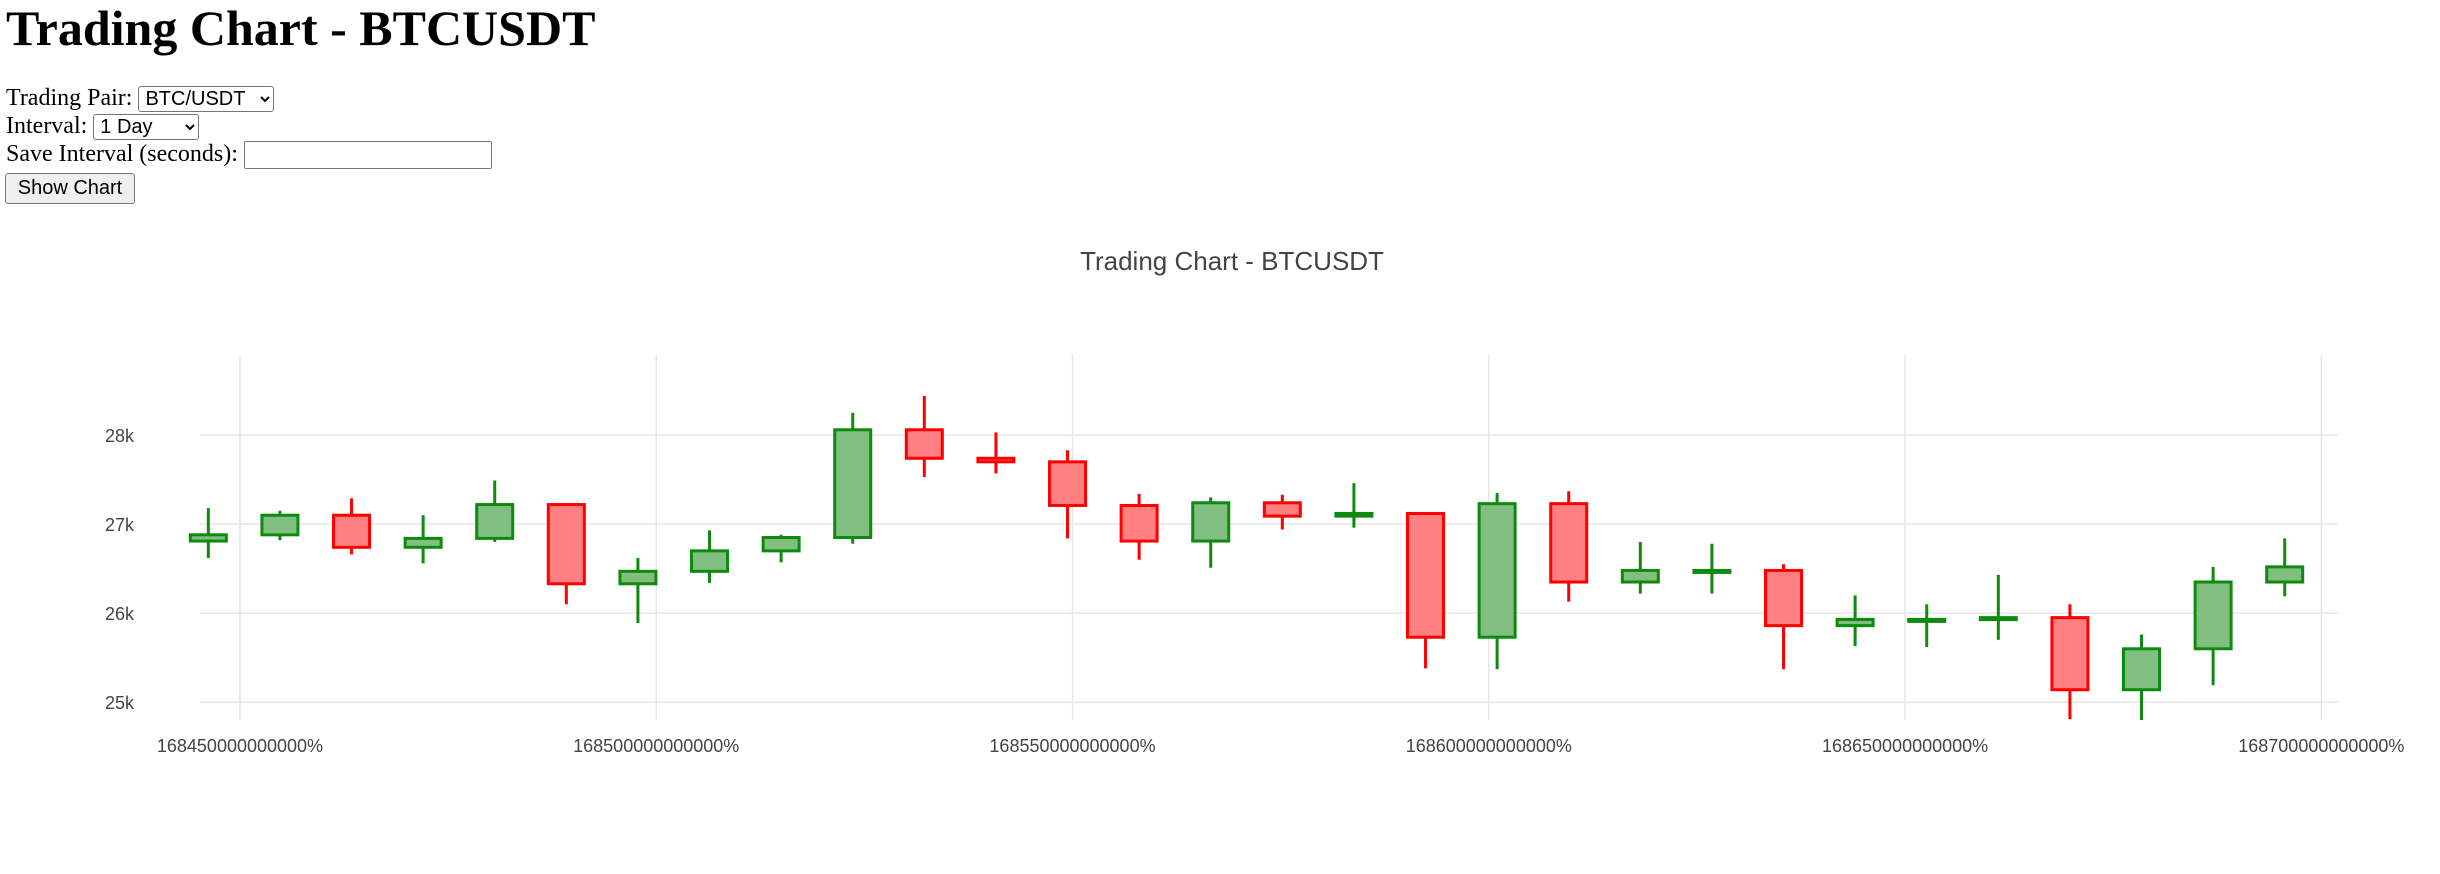 The image size is (2440, 874). What do you see at coordinates (120, 436) in the screenshot?
I see `y-tick-label: 28k` at bounding box center [120, 436].